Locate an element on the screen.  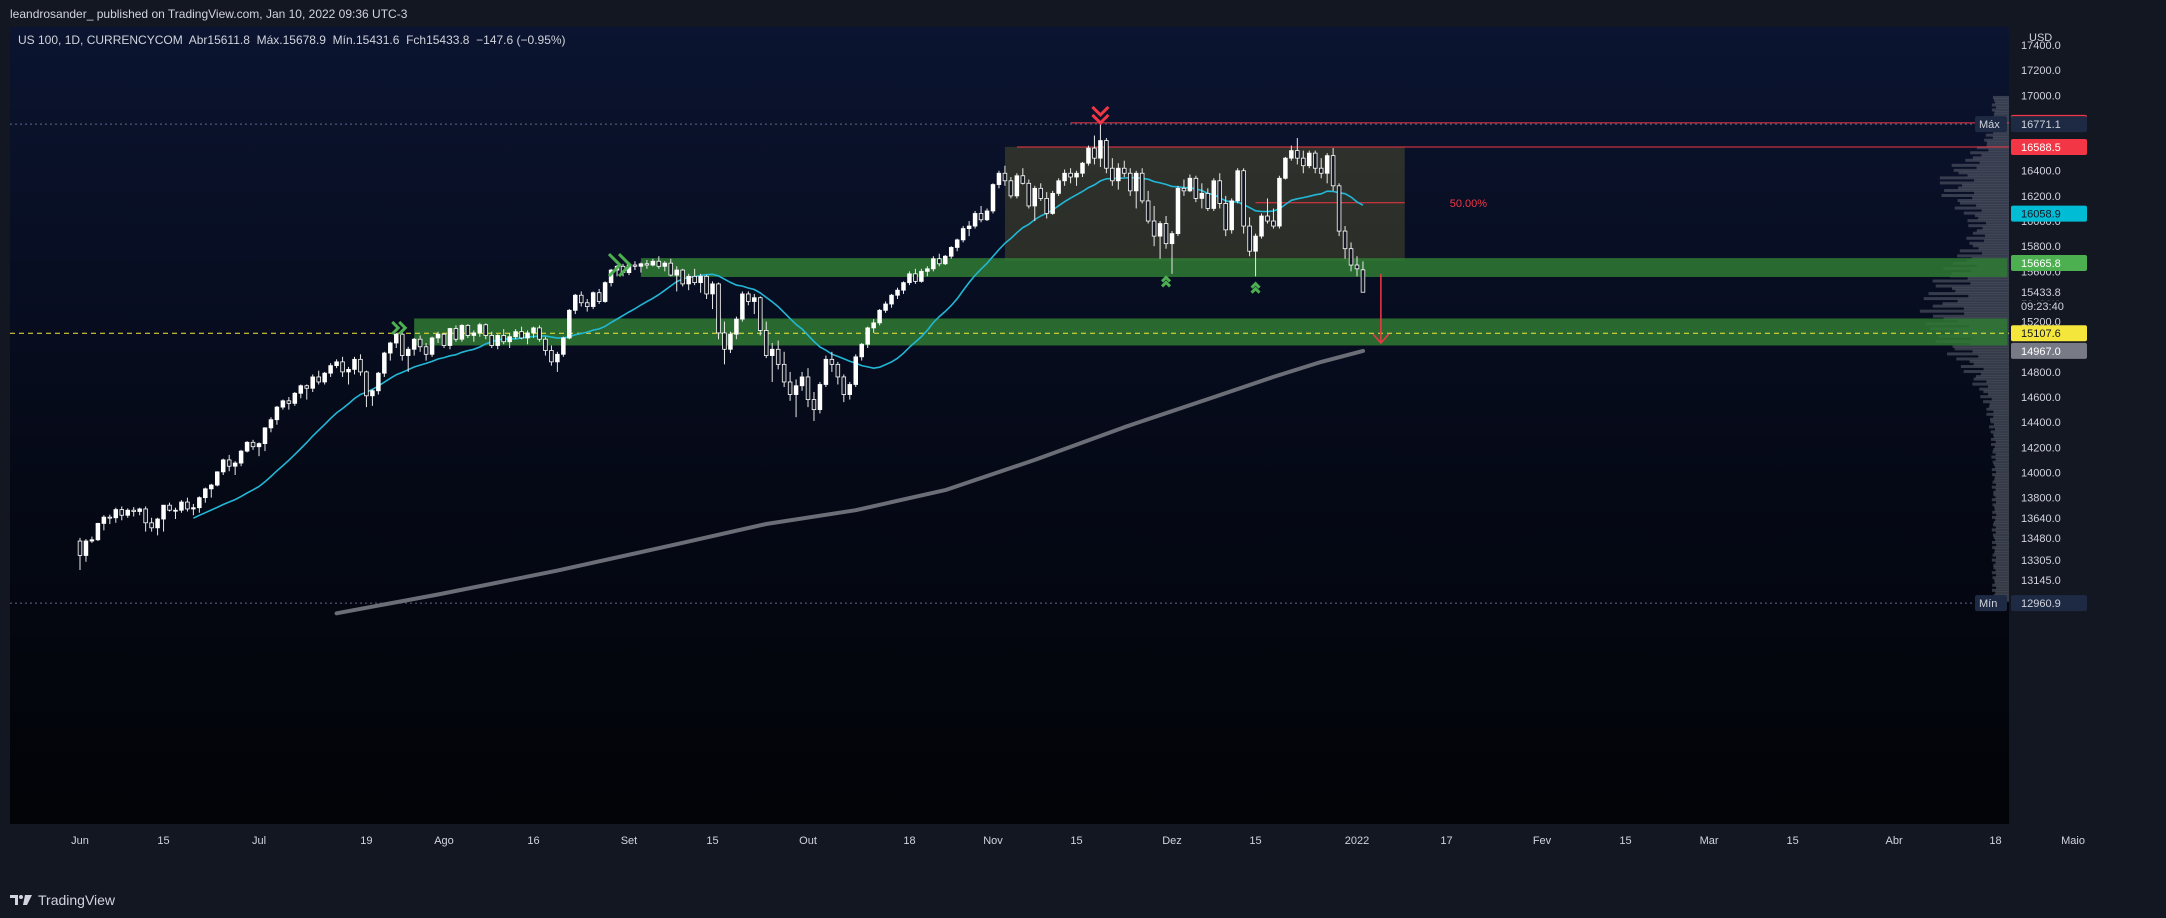
time-tick-label: 16 is located at coordinates (533, 841).